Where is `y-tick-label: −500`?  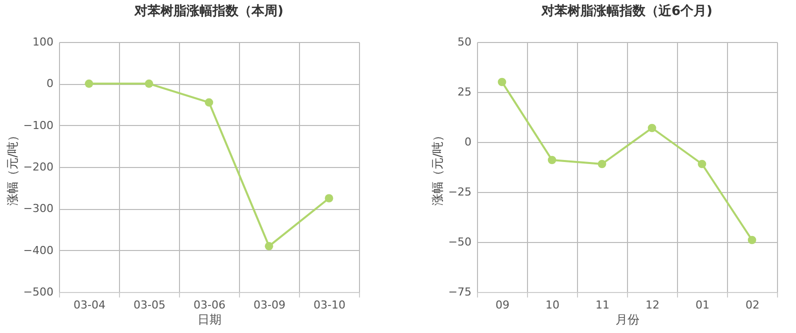
y-tick-label: −500 is located at coordinates (38, 292).